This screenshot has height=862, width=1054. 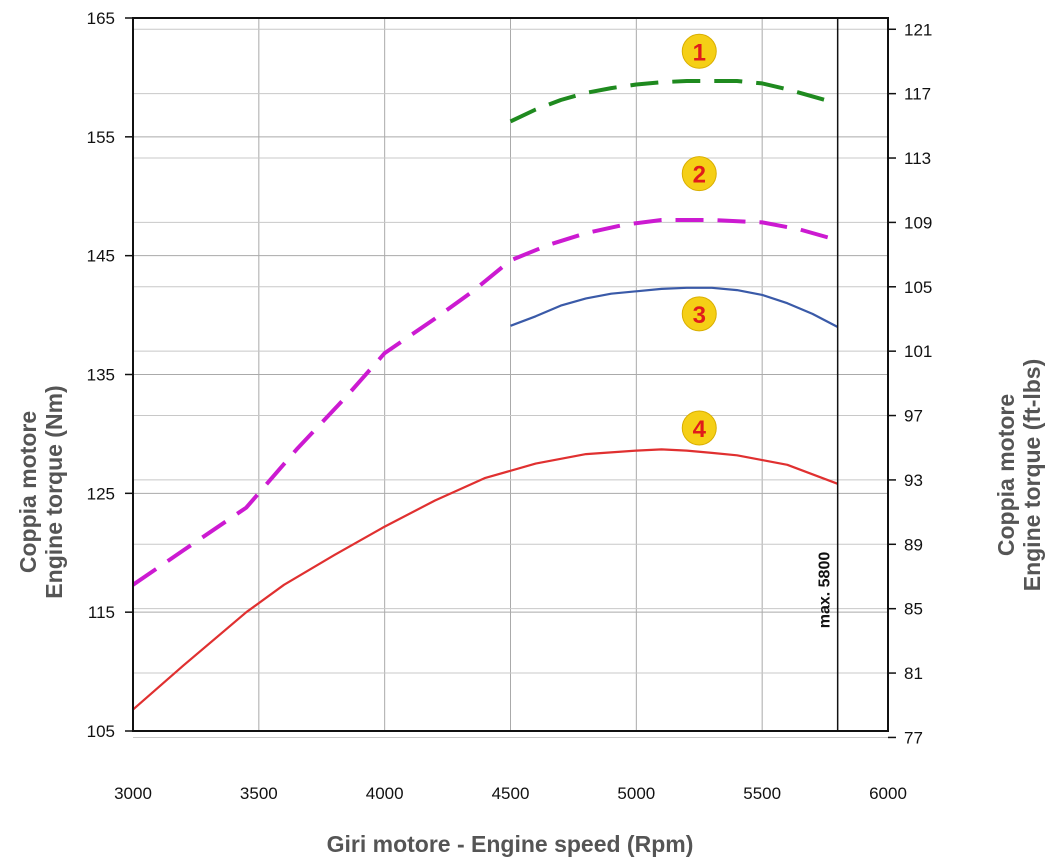 I want to click on y-right-tick-label: 121, so click(x=918, y=29).